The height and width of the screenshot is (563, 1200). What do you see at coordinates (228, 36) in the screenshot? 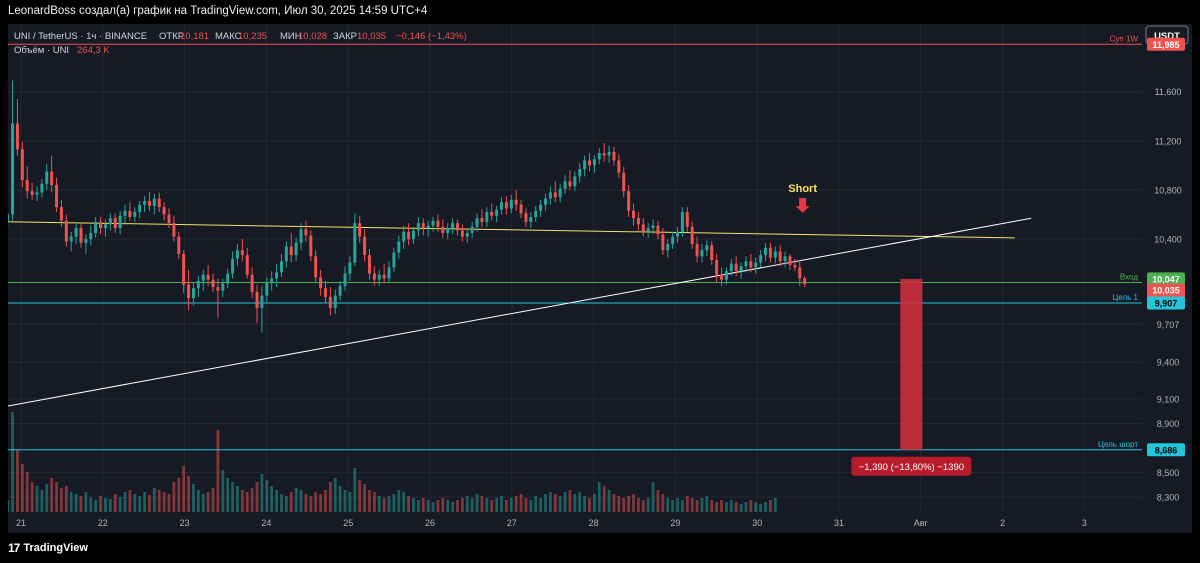
I see `legend-high-label: МАКС` at bounding box center [228, 36].